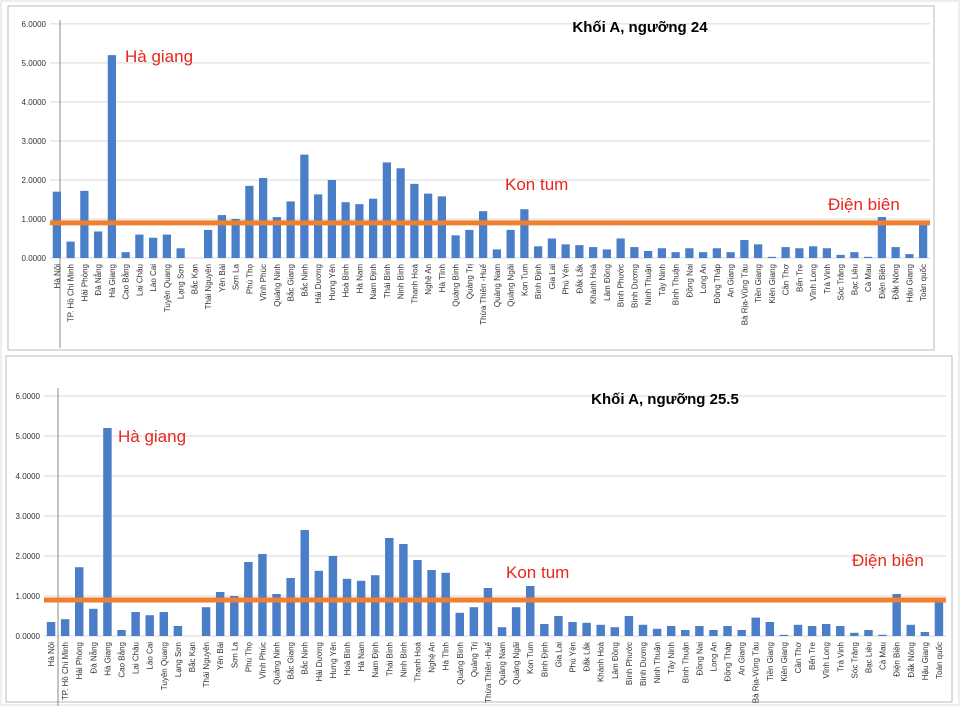 Image resolution: width=960 pixels, height=706 pixels. Describe the element at coordinates (277, 285) in the screenshot. I see `x-tick-label: Quảng Ninh` at that location.